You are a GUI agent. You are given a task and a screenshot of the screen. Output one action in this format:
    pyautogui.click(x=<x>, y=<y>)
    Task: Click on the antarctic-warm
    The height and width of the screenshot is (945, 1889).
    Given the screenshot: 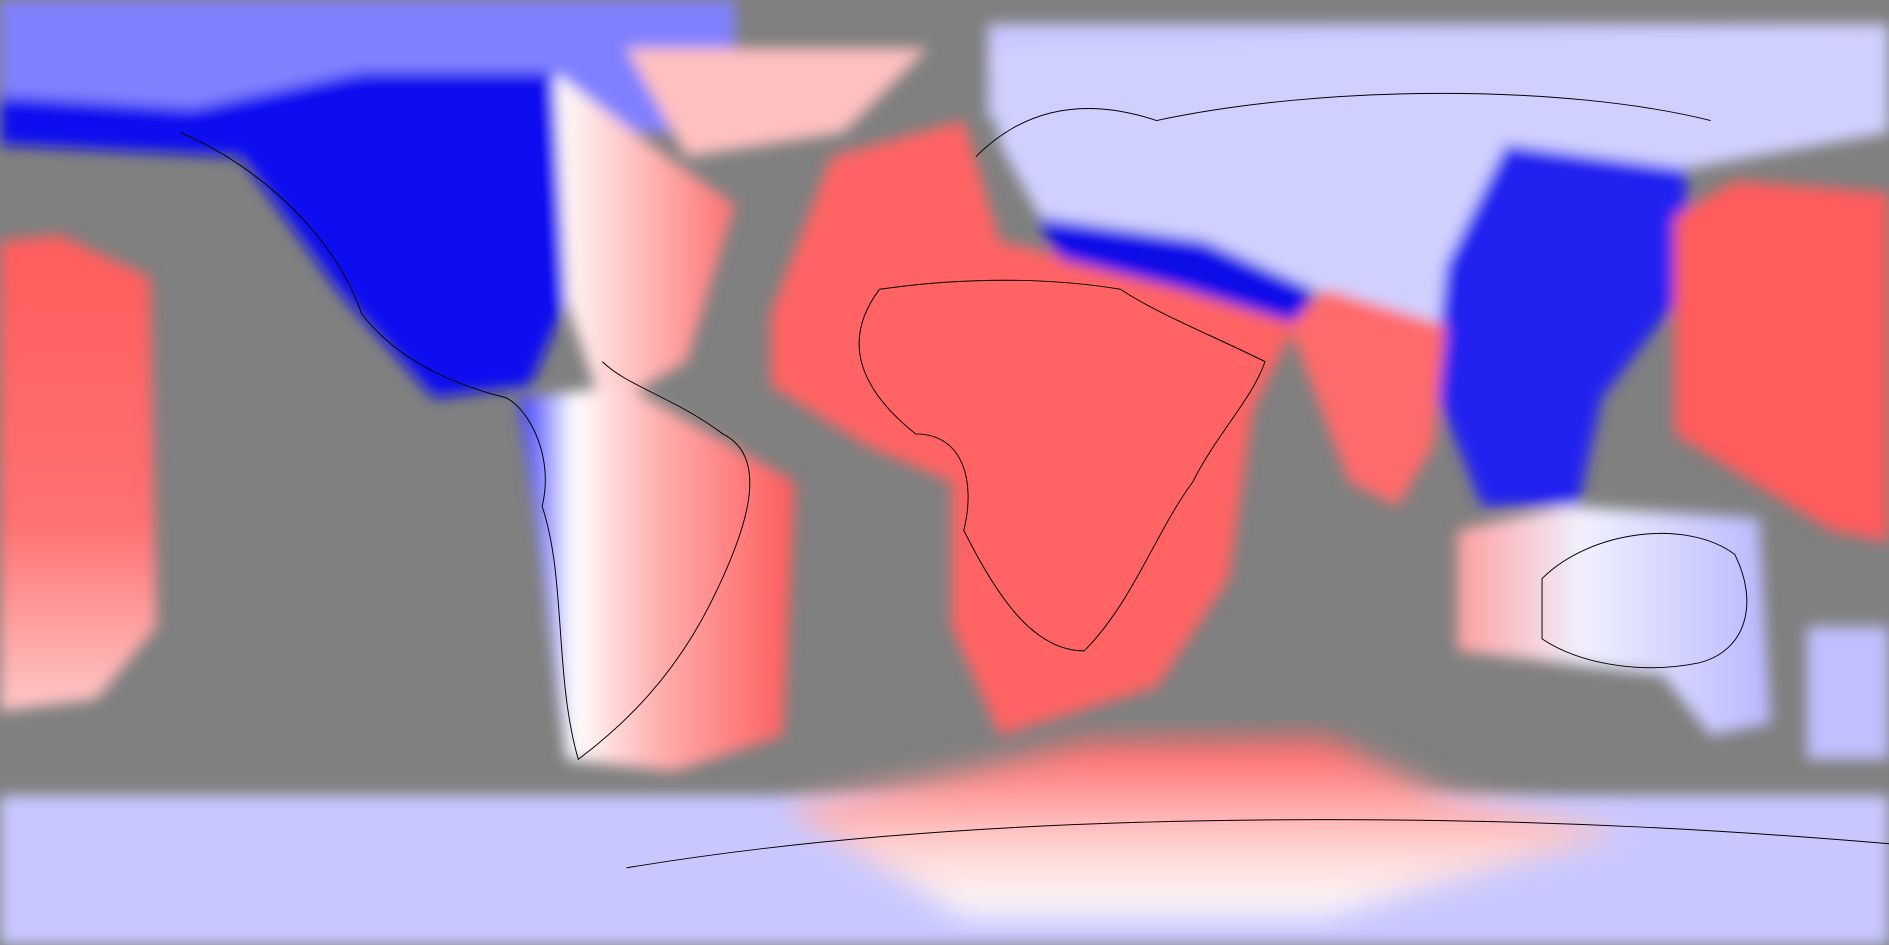 What is the action you would take?
    pyautogui.click(x=1205, y=827)
    